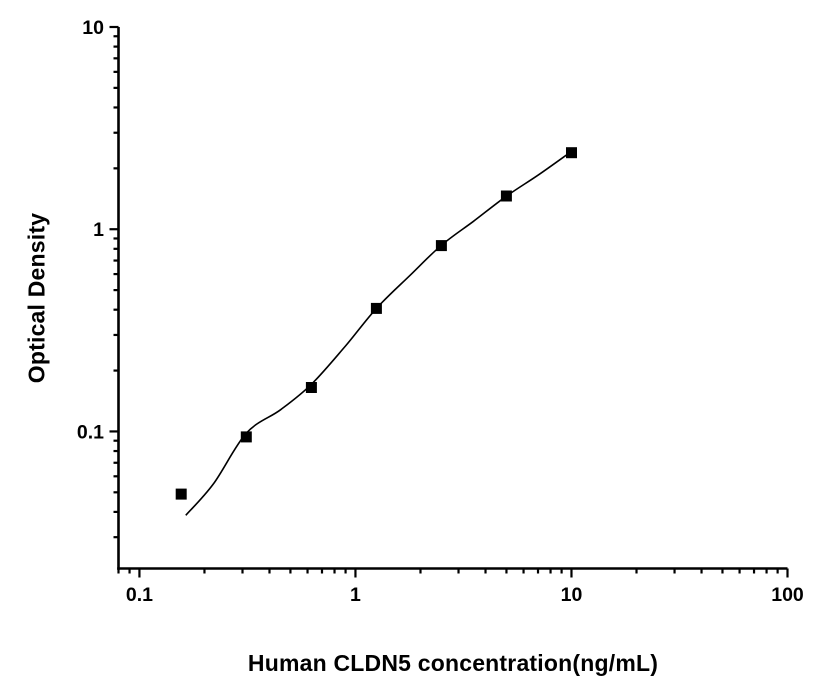 The width and height of the screenshot is (817, 685). Describe the element at coordinates (90, 432) in the screenshot. I see `y-tick-label: 0.1` at that location.